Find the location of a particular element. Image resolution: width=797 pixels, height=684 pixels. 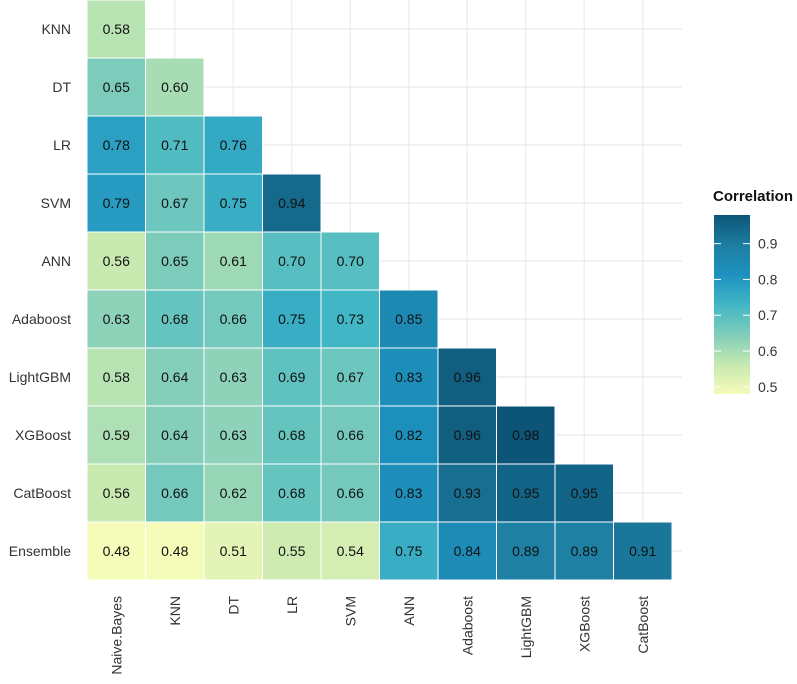

cell-label-ensemble-svm: 0.54 is located at coordinates (350, 551).